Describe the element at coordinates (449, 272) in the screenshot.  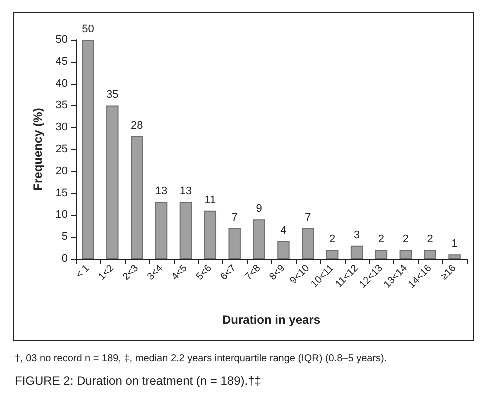
I see `x-tick-label: ≥16` at that location.